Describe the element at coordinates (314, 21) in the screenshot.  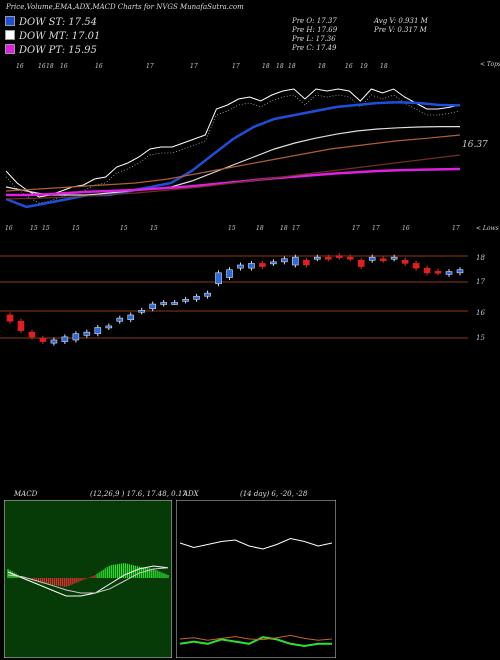
I see `ohlc-open: Pre O: 17.37` at that location.